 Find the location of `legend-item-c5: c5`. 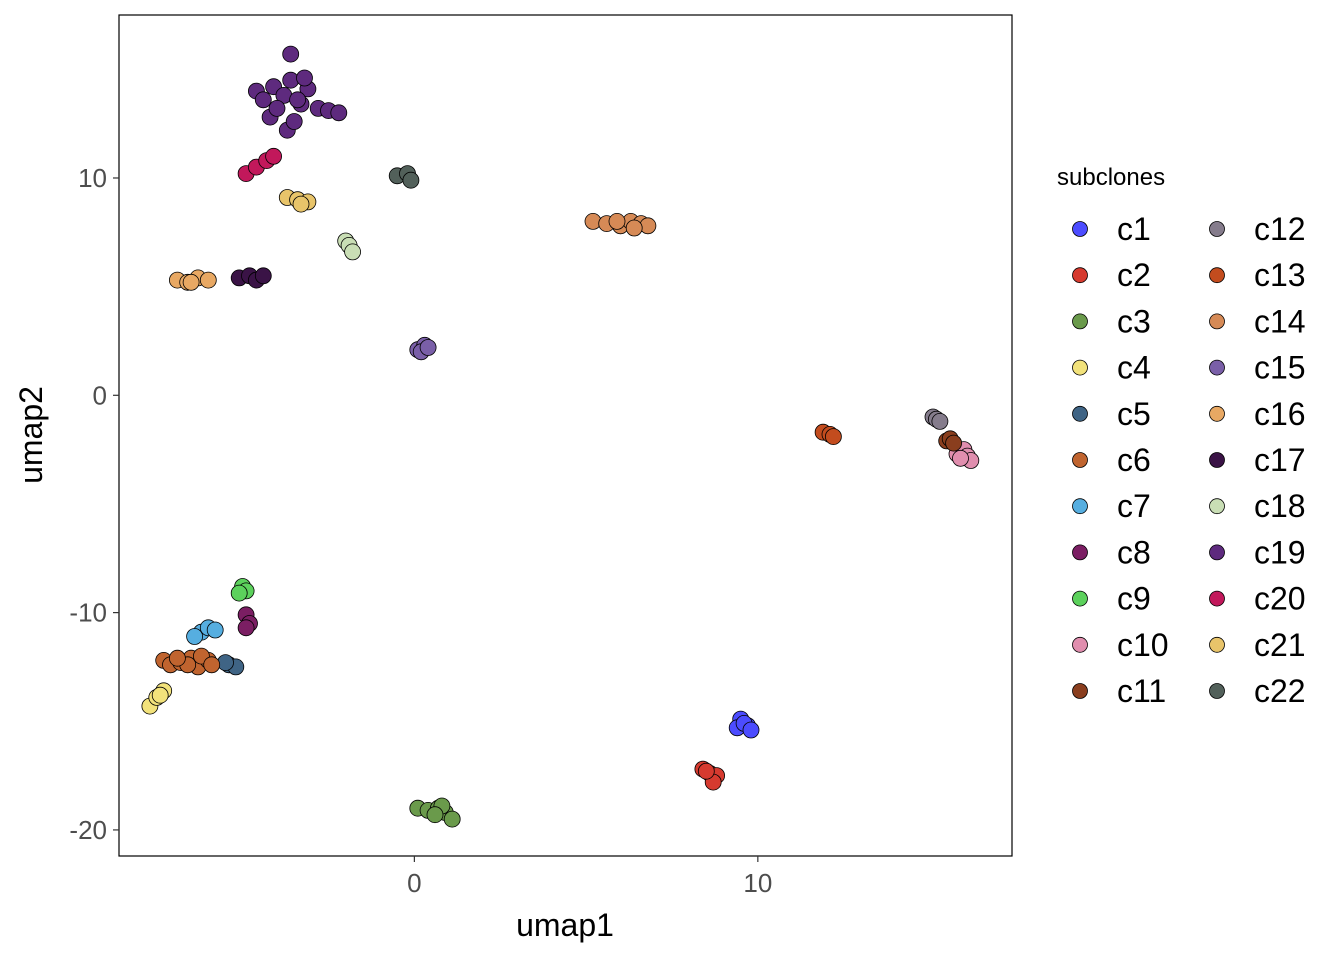

legend-item-c5: c5 is located at coordinates (1111, 414).